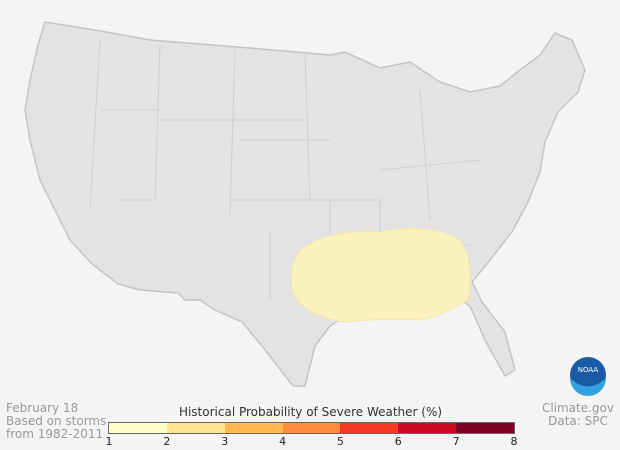  Describe the element at coordinates (167, 441) in the screenshot. I see `legend-tick: 2` at that location.